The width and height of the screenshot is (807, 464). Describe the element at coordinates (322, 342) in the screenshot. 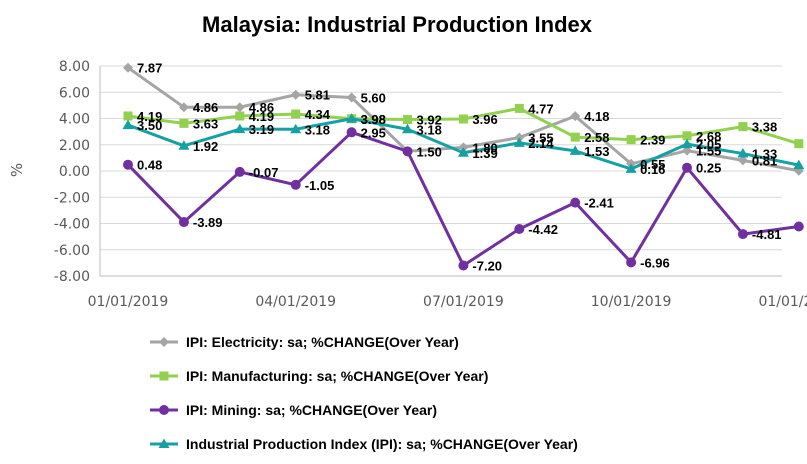

I see `legend-label: IPI: Electricity: sa; %CHANGE(Over Year)` at that location.